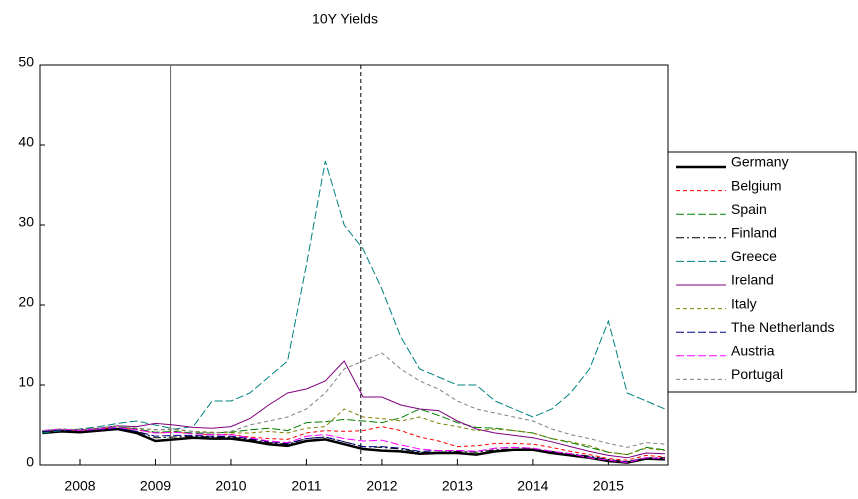 The image size is (858, 499). Describe the element at coordinates (345, 19) in the screenshot. I see `chart-title: 10Y Yields` at that location.